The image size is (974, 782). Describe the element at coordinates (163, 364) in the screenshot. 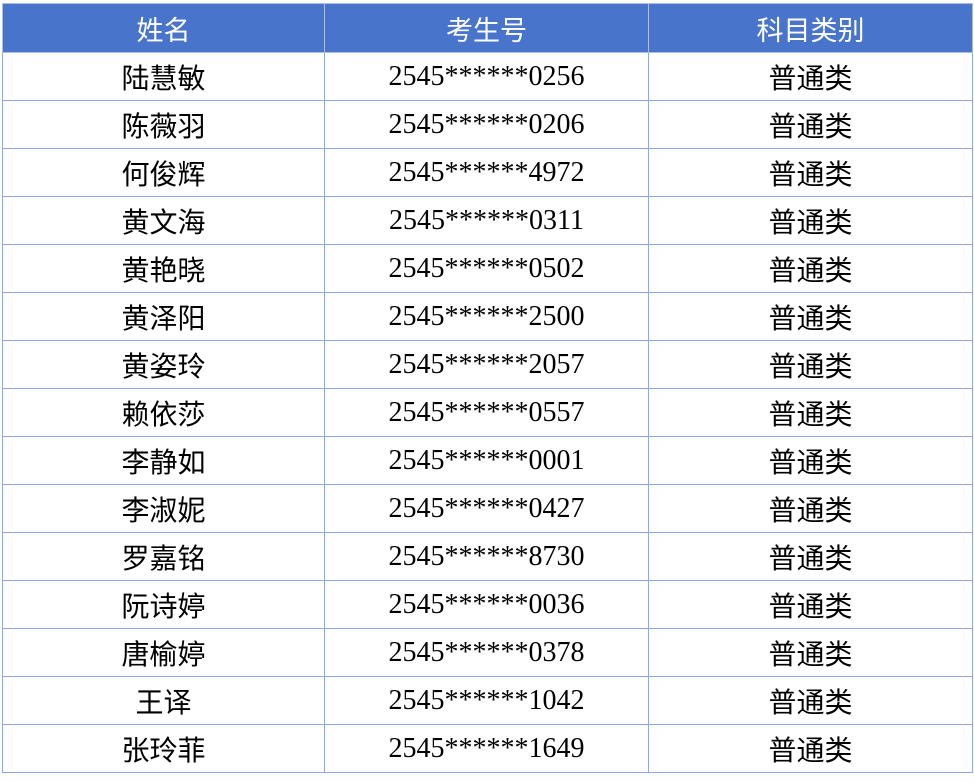

I see `cell-name: 黄姿玲` at that location.